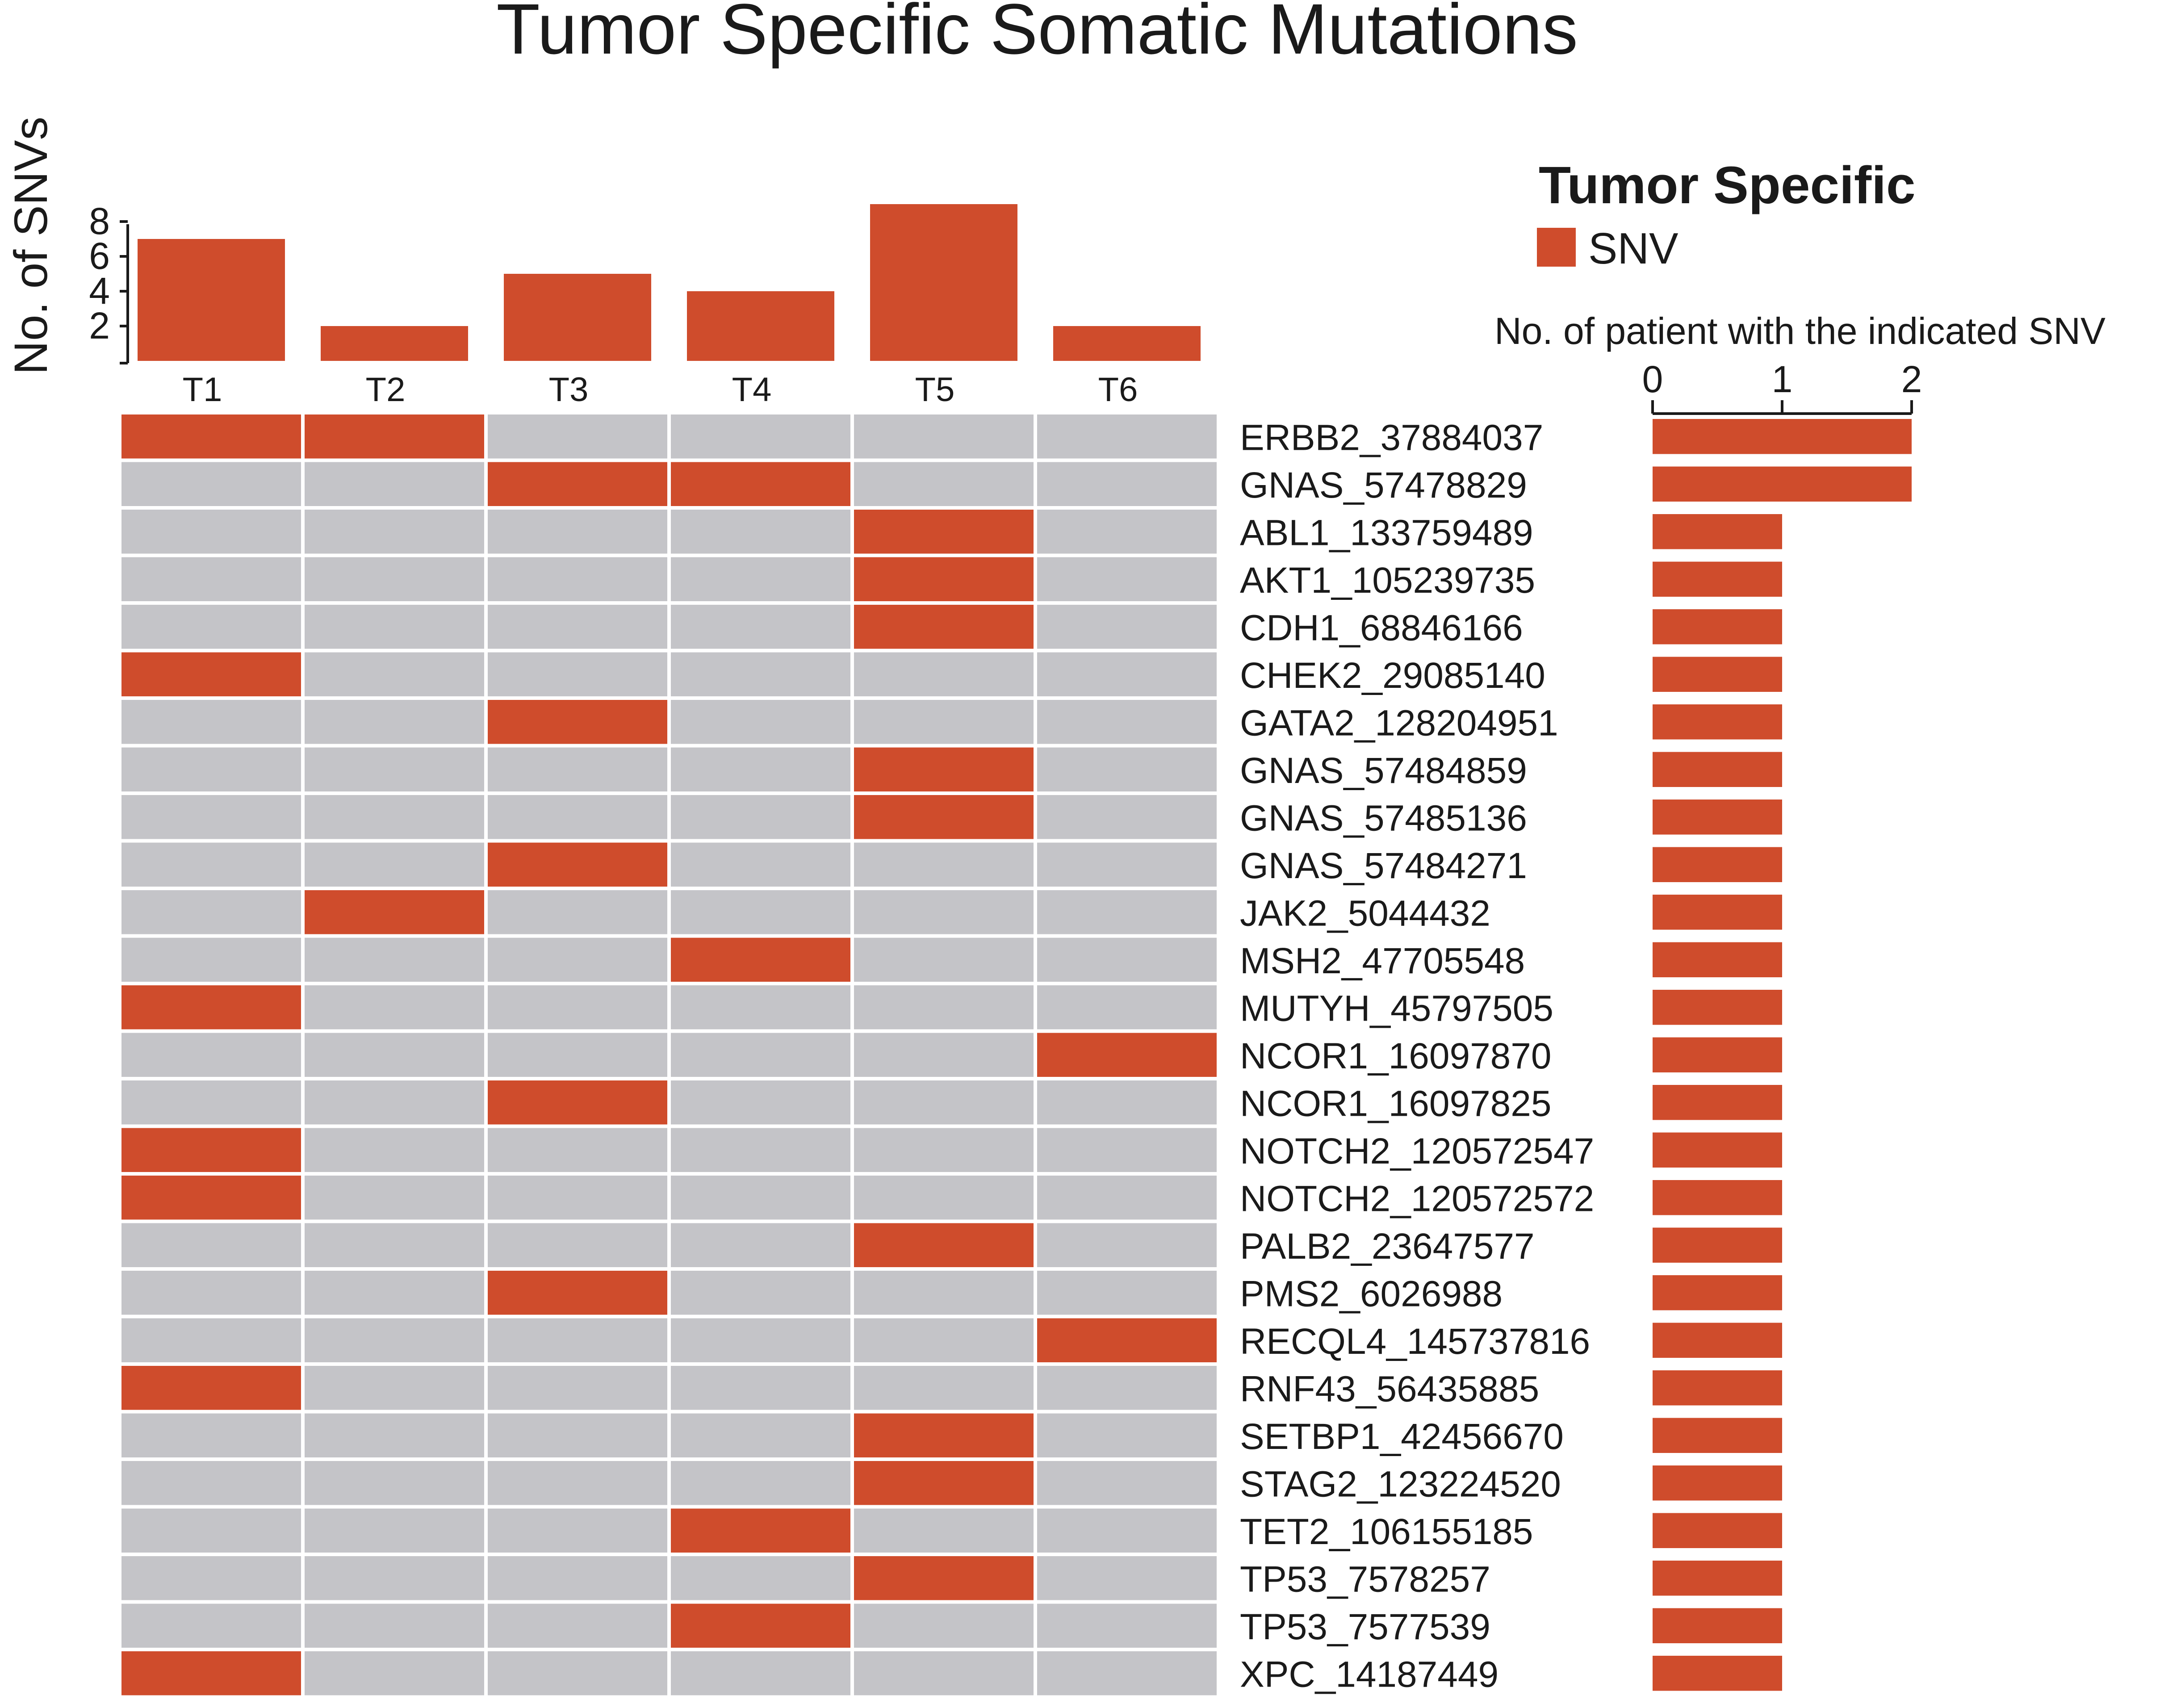  Describe the element at coordinates (1399, 723) in the screenshot. I see `row-label: GATA2_128204951` at that location.